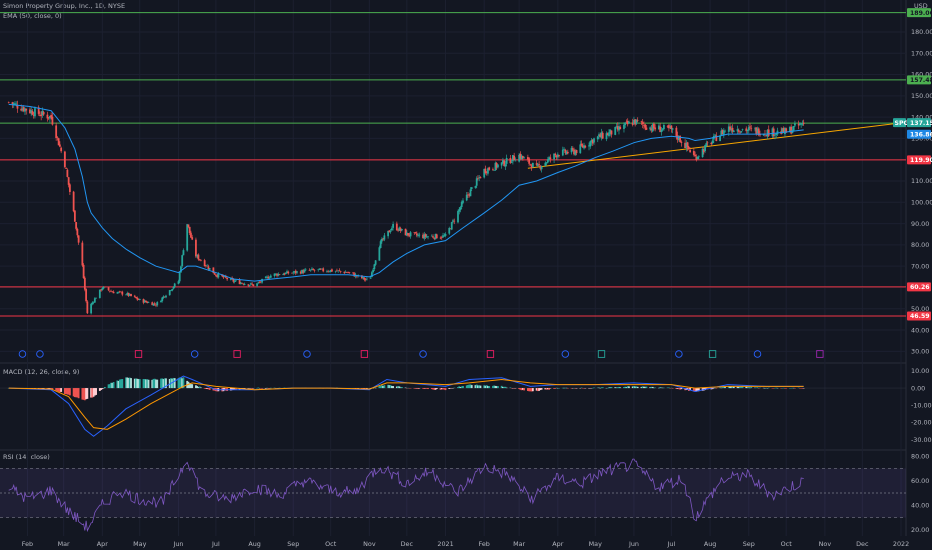  What do you see at coordinates (177, 544) in the screenshot?
I see `x-tick-label: Jun` at bounding box center [177, 544].